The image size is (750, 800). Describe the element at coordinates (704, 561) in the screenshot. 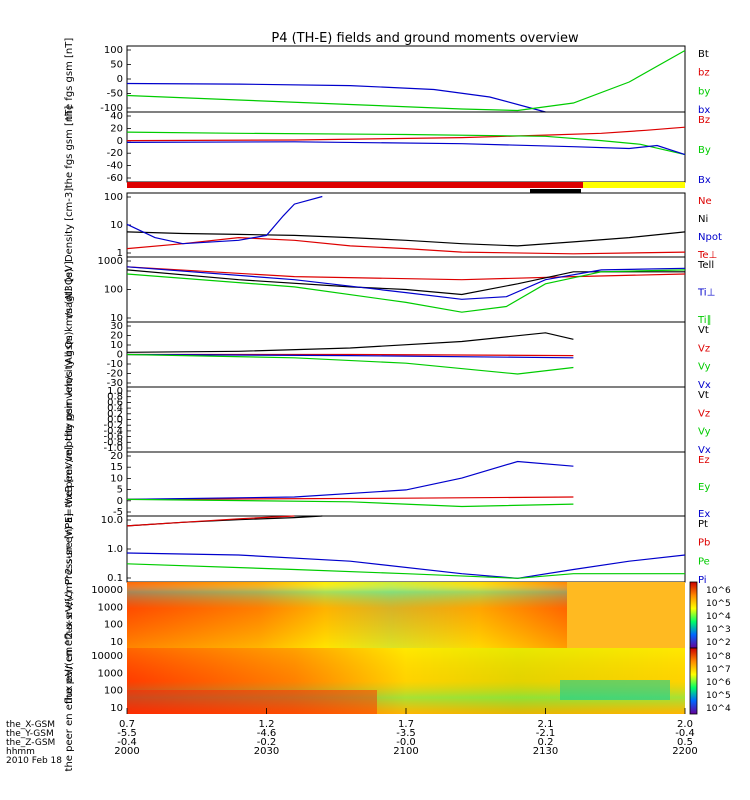

I see `legend-entry: Pe` at that location.